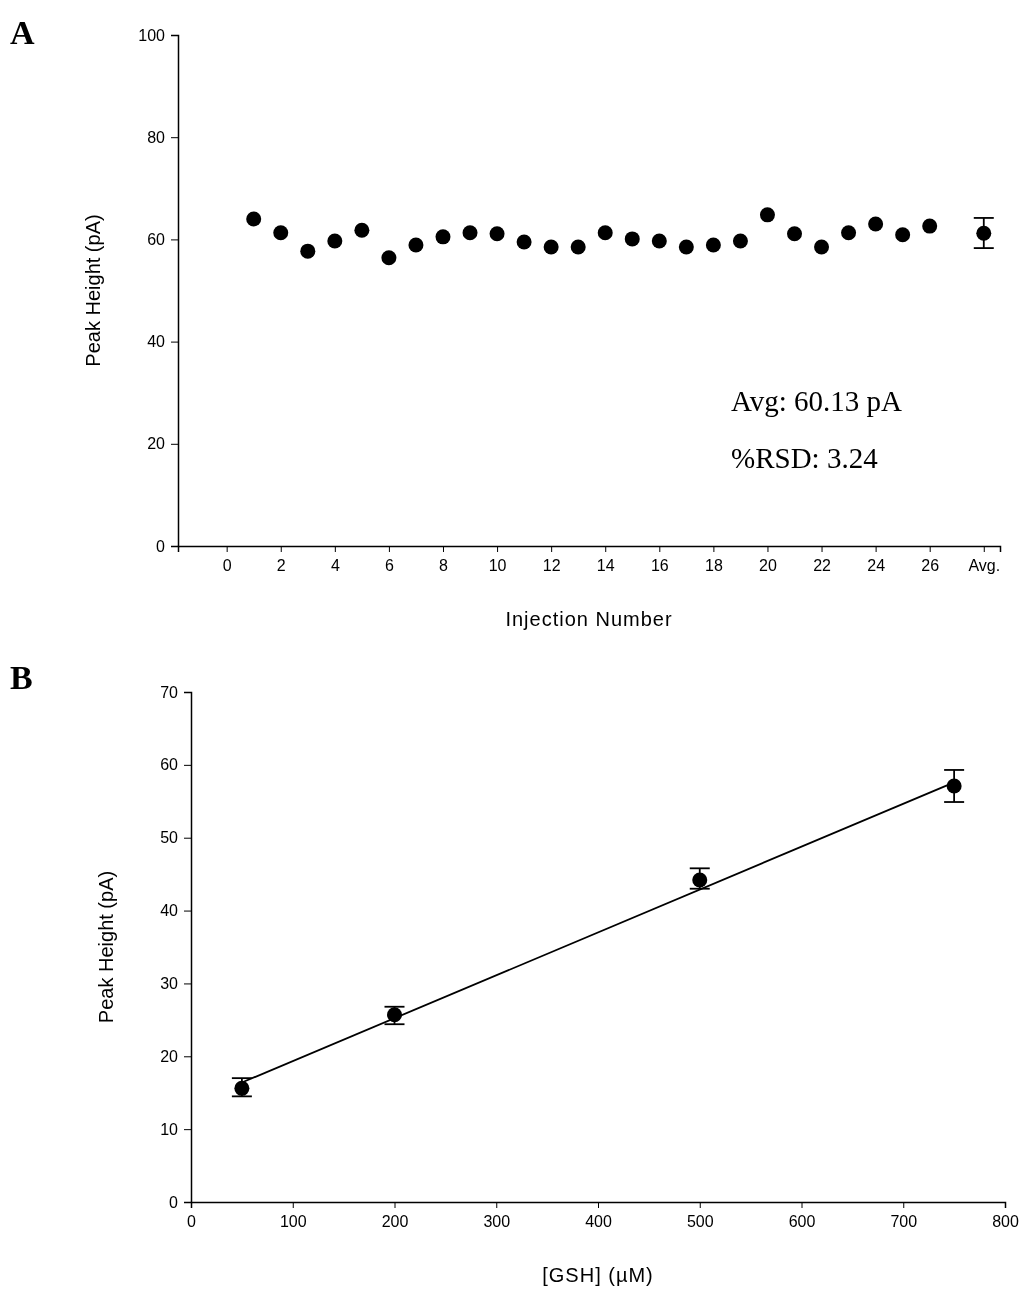 The height and width of the screenshot is (1290, 1026). What do you see at coordinates (605, 566) in the screenshot?
I see `x-tick-label: 14` at bounding box center [605, 566].